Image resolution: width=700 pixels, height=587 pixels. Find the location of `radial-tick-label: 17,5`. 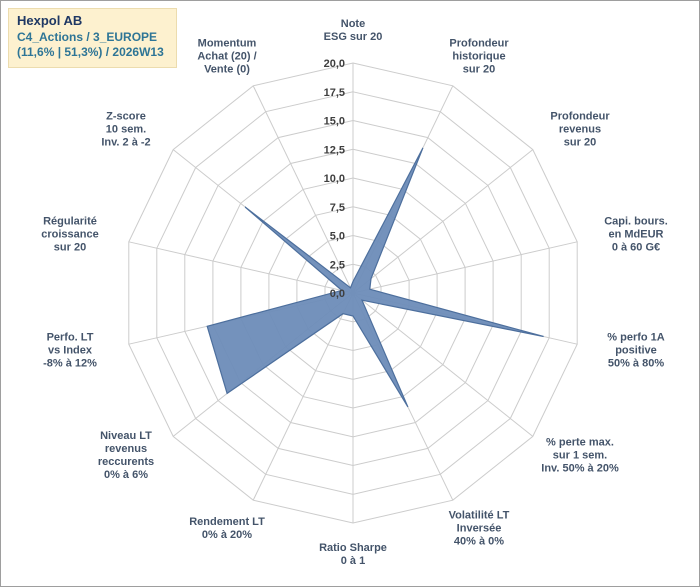

radial-tick-label: 17,5 is located at coordinates (334, 93).